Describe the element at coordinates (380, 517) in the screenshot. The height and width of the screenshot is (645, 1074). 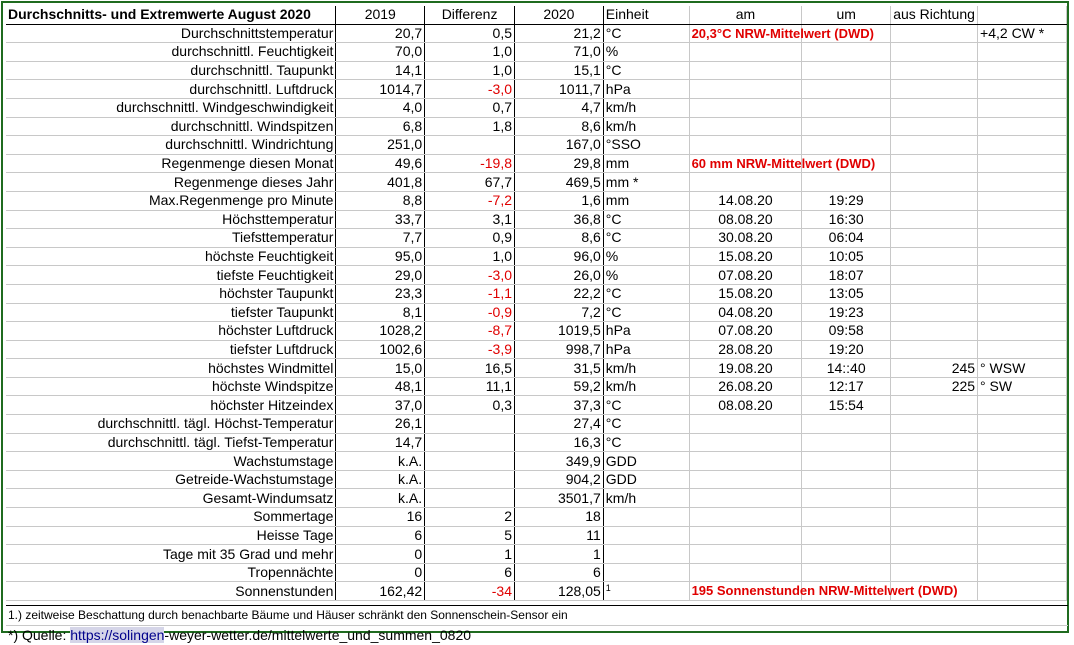
I see `value-2019: 16` at that location.